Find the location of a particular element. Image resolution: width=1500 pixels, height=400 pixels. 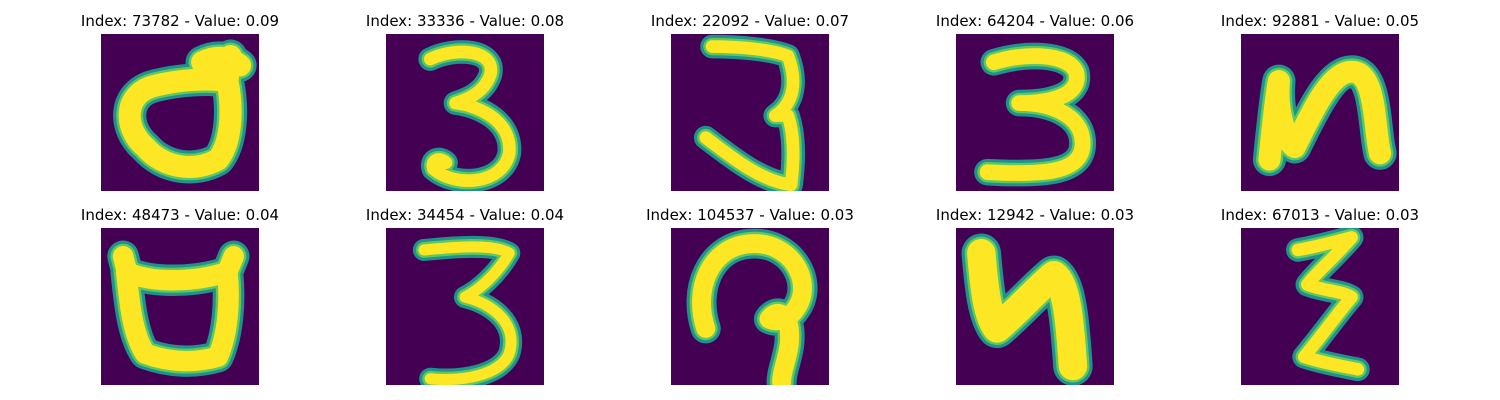

three-wide-glyph is located at coordinates (1035, 114).